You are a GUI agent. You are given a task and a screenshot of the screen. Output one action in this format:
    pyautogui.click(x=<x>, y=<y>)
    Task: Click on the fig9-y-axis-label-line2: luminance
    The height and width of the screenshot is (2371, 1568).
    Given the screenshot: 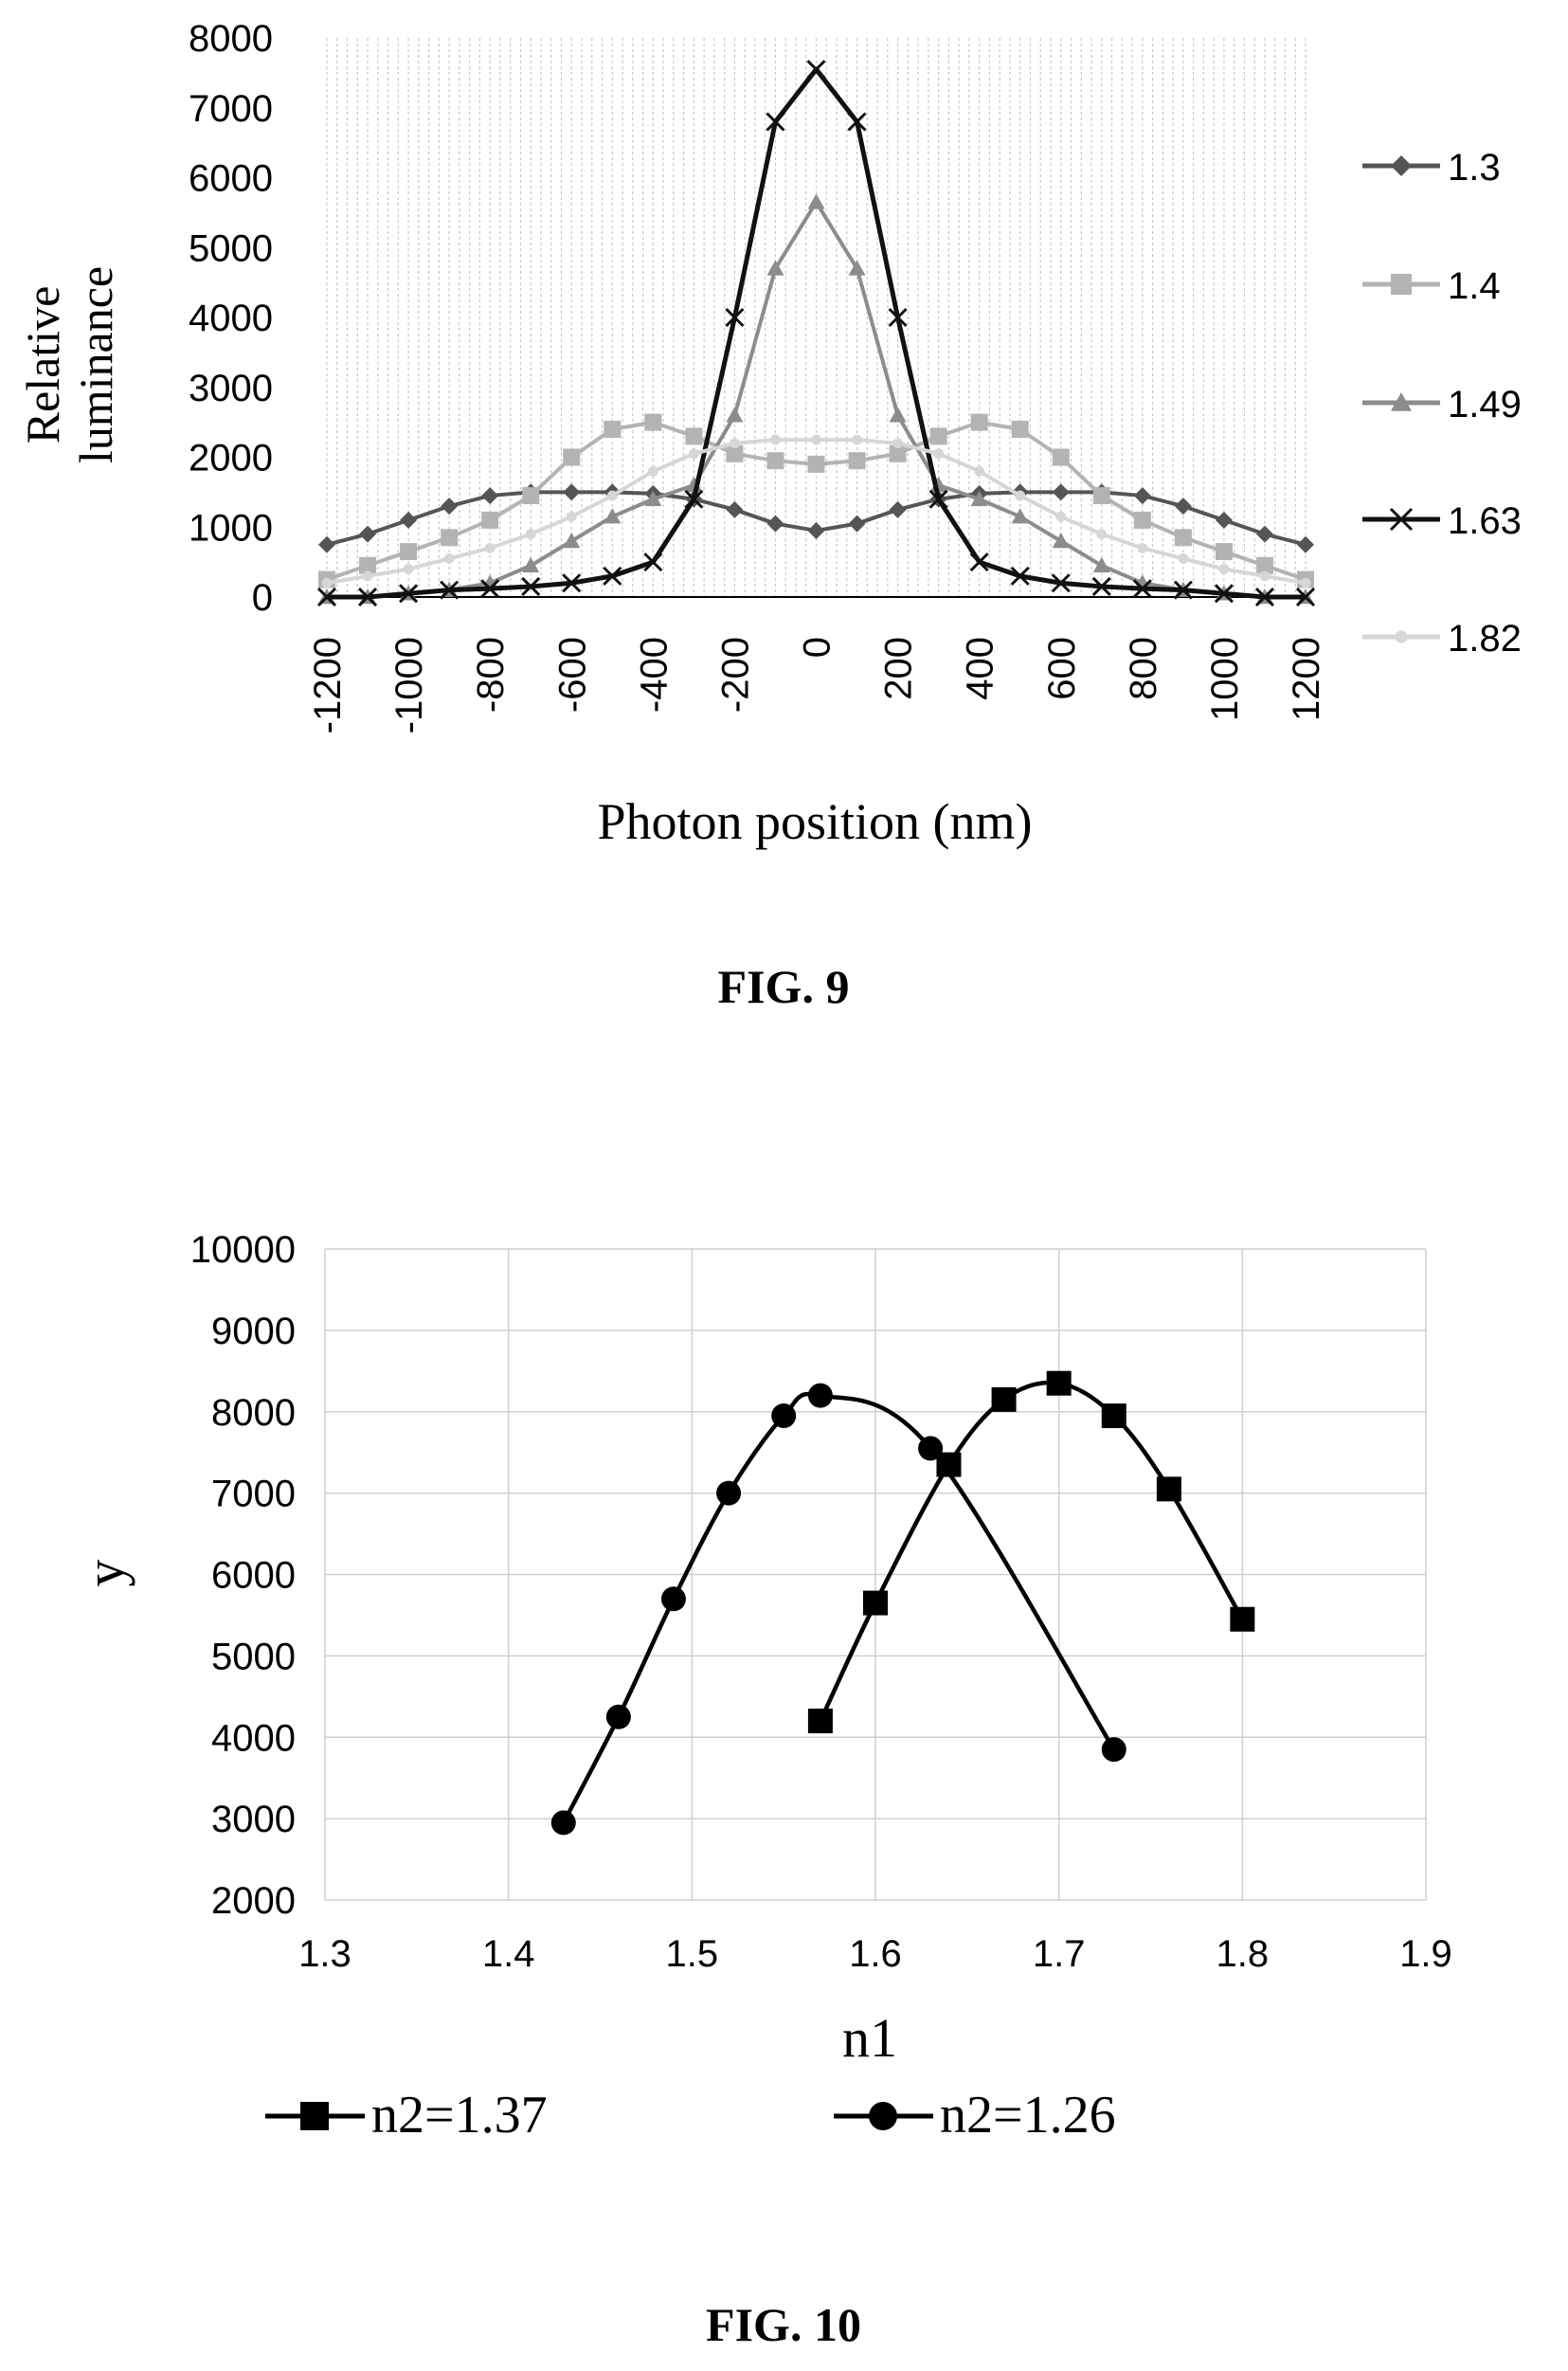 What is the action you would take?
    pyautogui.click(x=95, y=365)
    